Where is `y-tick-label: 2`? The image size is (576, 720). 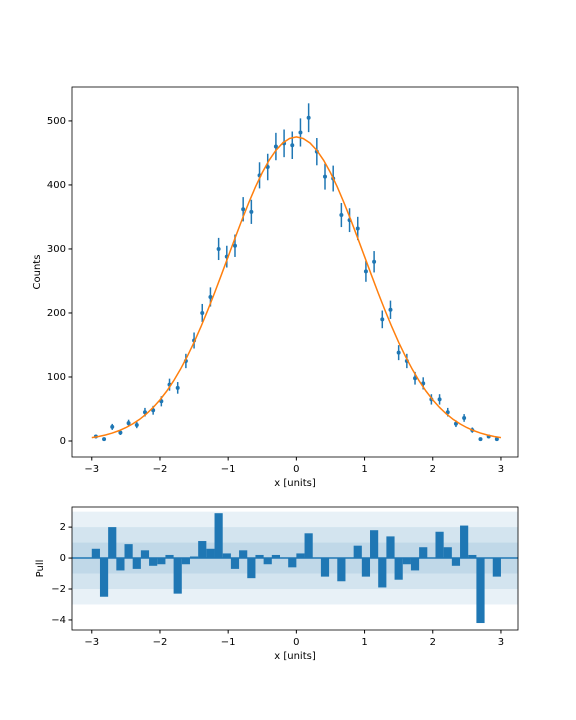 y-tick-label: 2 is located at coordinates (63, 527).